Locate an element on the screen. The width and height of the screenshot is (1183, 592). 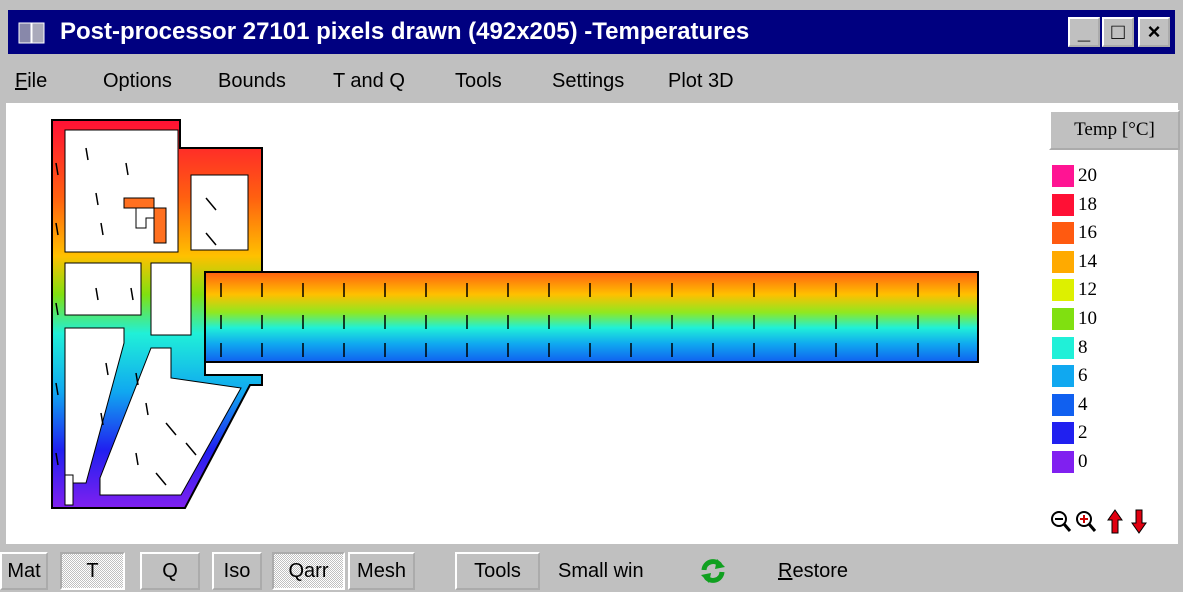
small-win-button: Small win is located at coordinates (601, 571).